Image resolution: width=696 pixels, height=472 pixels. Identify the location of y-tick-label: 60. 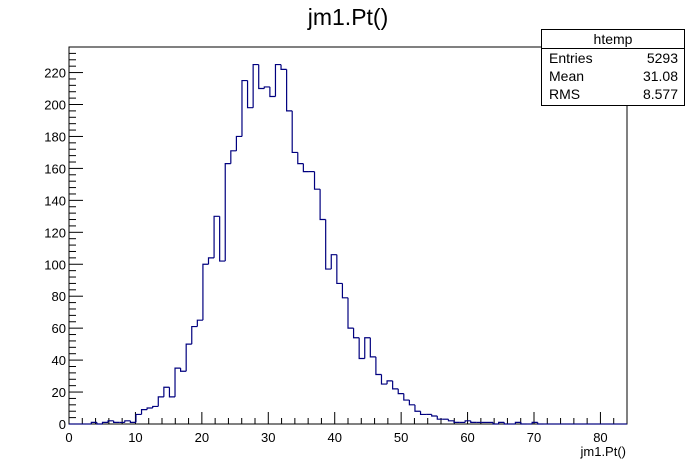
(59, 328).